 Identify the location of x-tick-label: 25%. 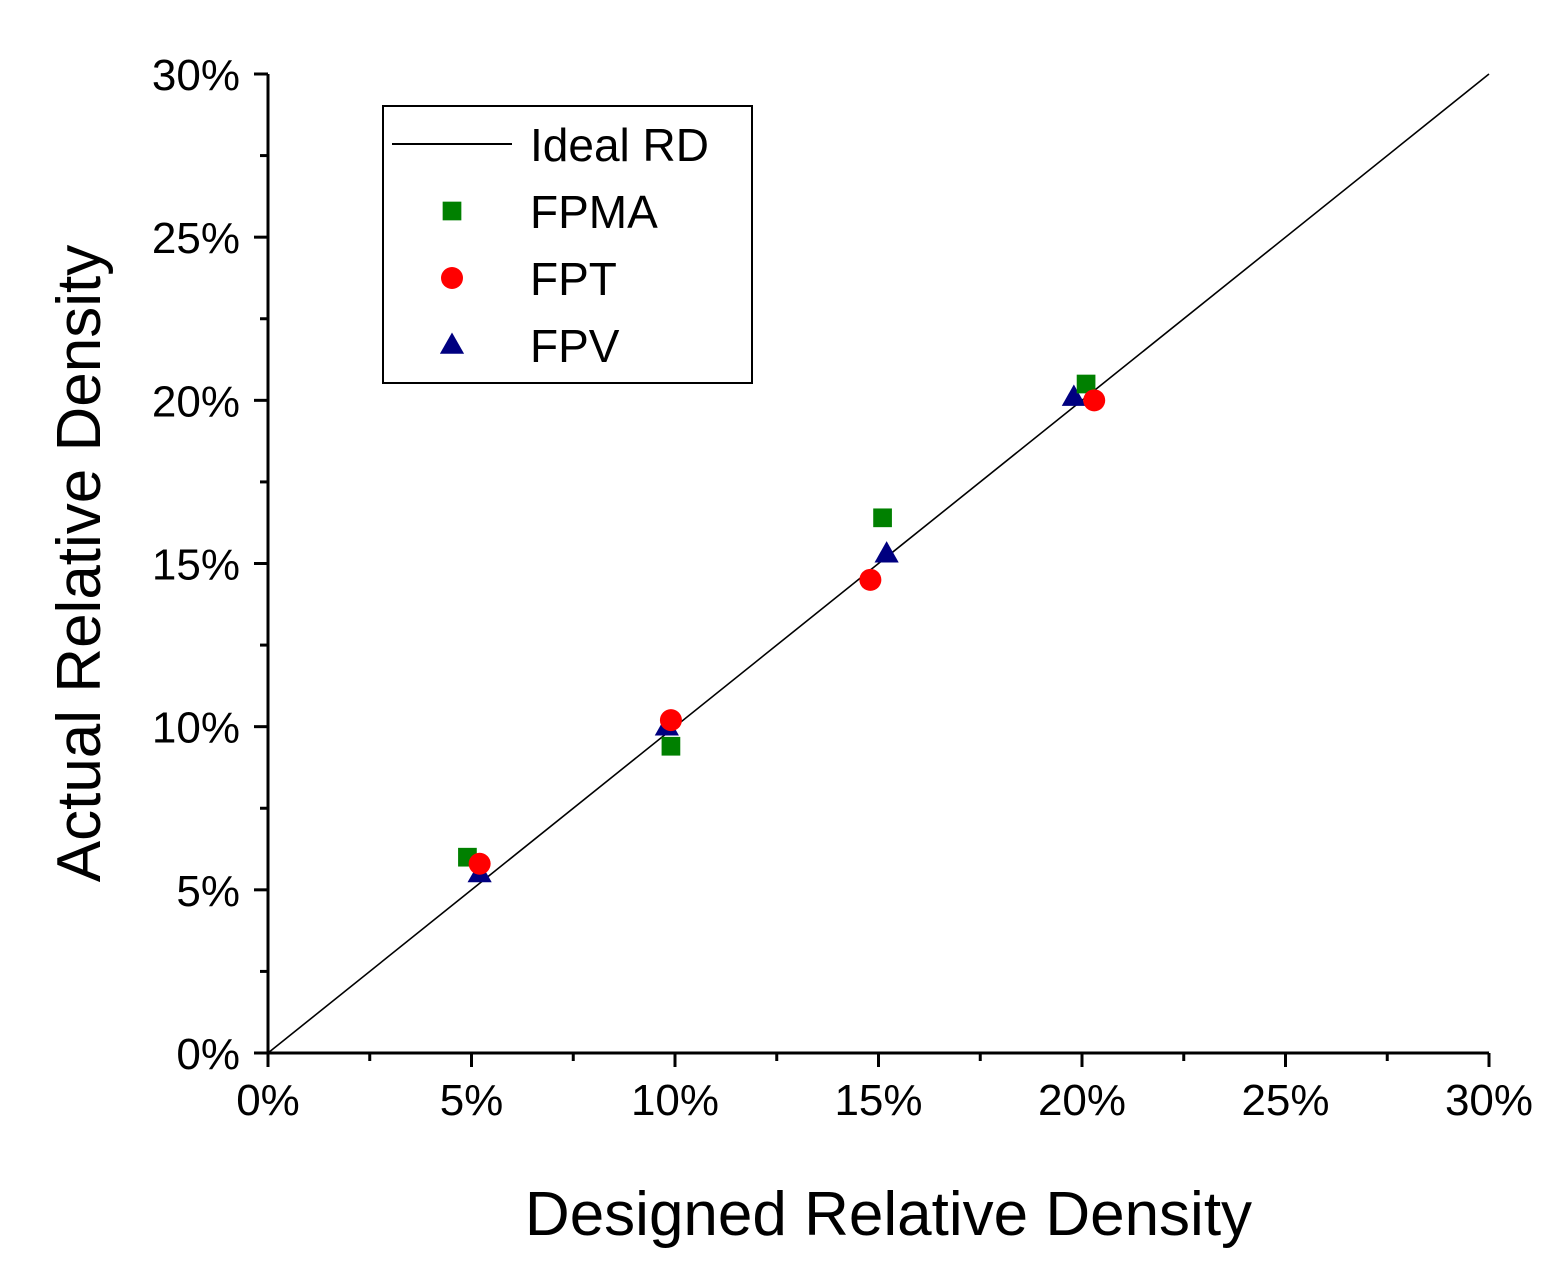
(1285, 1100).